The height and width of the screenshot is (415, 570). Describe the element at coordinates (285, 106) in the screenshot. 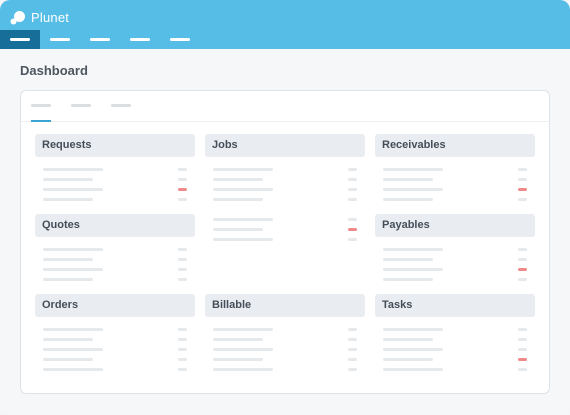

I see `dashboard-tabs` at that location.